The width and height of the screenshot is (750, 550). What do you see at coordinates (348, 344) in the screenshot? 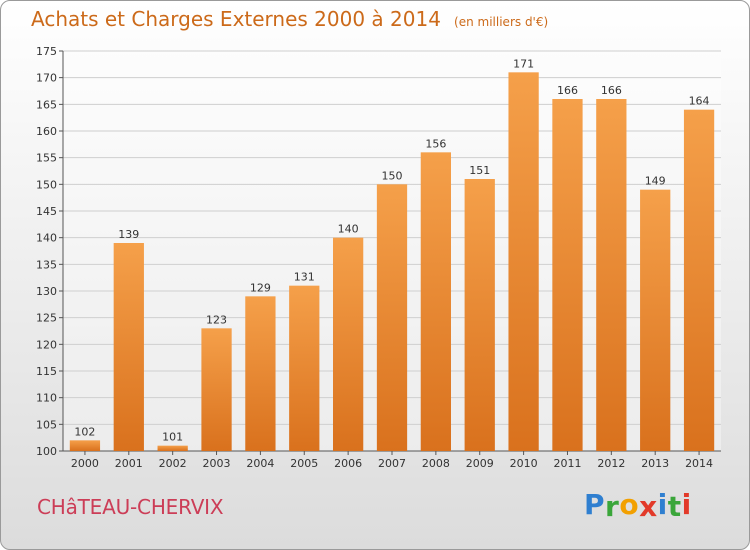
I see `bar-2006` at bounding box center [348, 344].